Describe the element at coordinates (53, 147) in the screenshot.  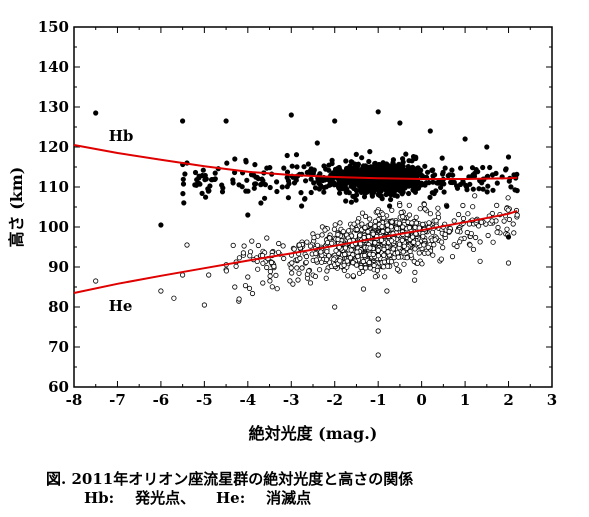
I see `y-tick-label: 120` at that location.